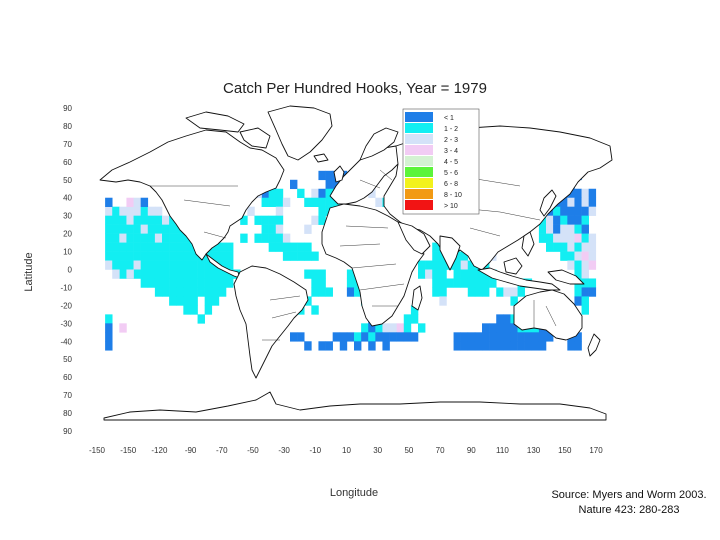  What do you see at coordinates (67, 144) in the screenshot?
I see `y-tick-label: 70` at bounding box center [67, 144].